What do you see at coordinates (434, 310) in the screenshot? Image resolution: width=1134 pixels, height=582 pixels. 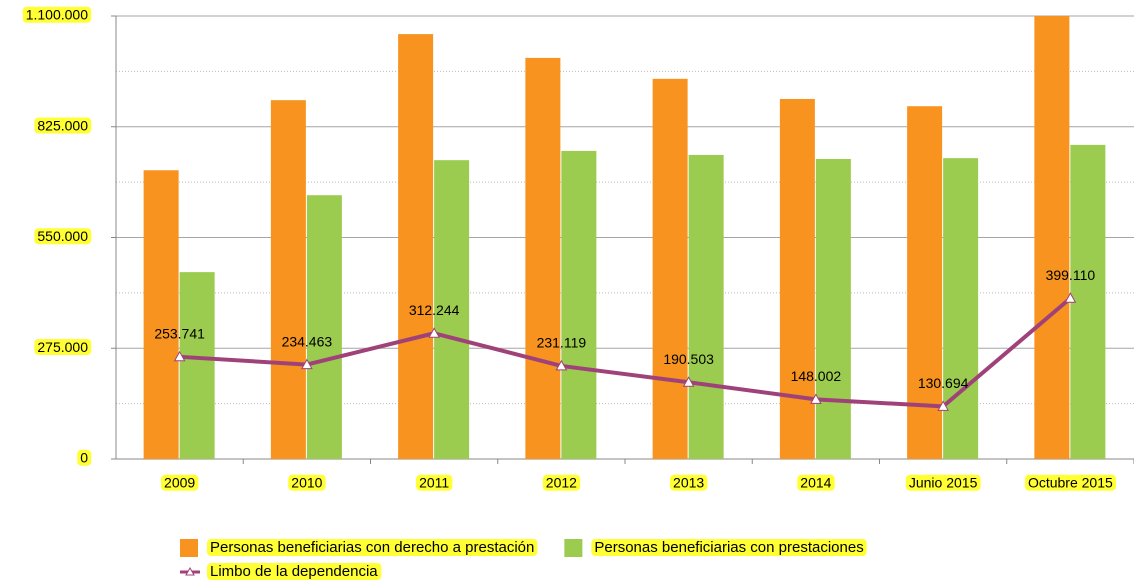 I see `data-label: 312.244` at bounding box center [434, 310].